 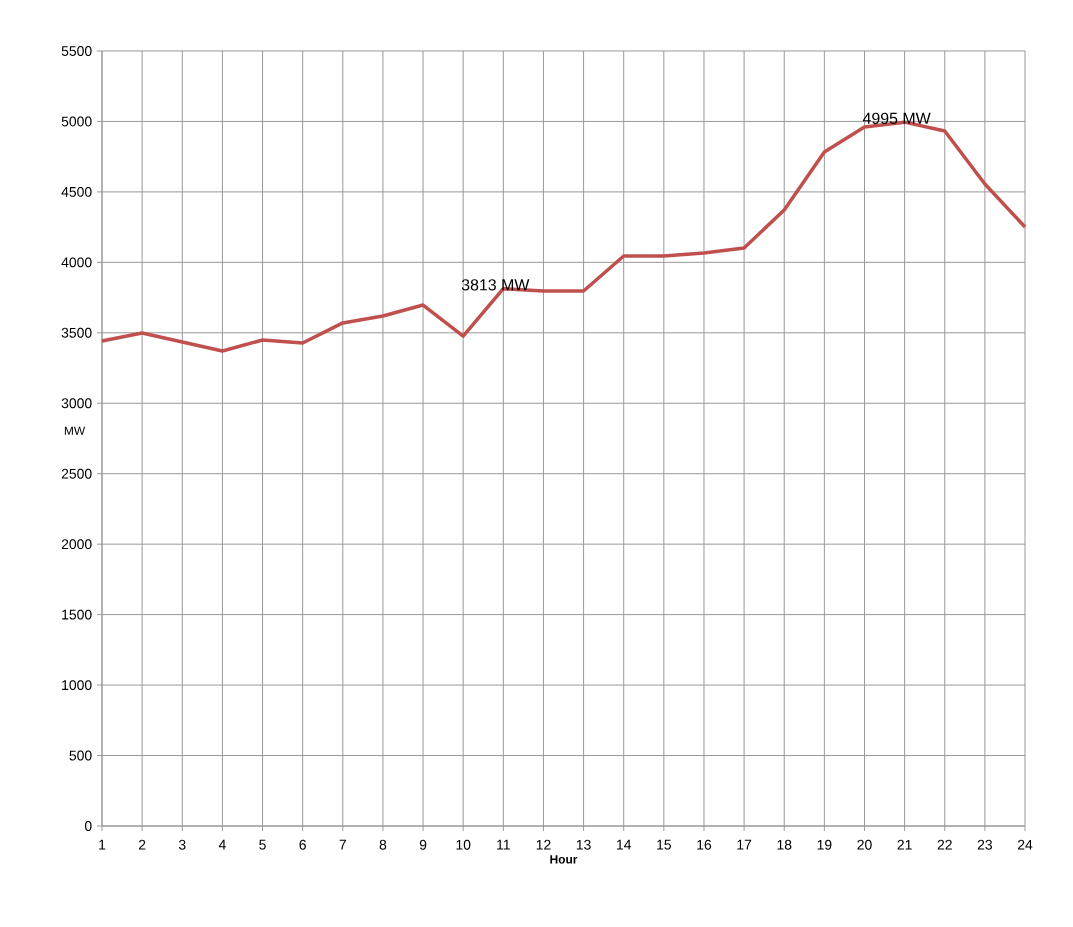 I want to click on x-tick-label: 9, so click(x=423, y=844).